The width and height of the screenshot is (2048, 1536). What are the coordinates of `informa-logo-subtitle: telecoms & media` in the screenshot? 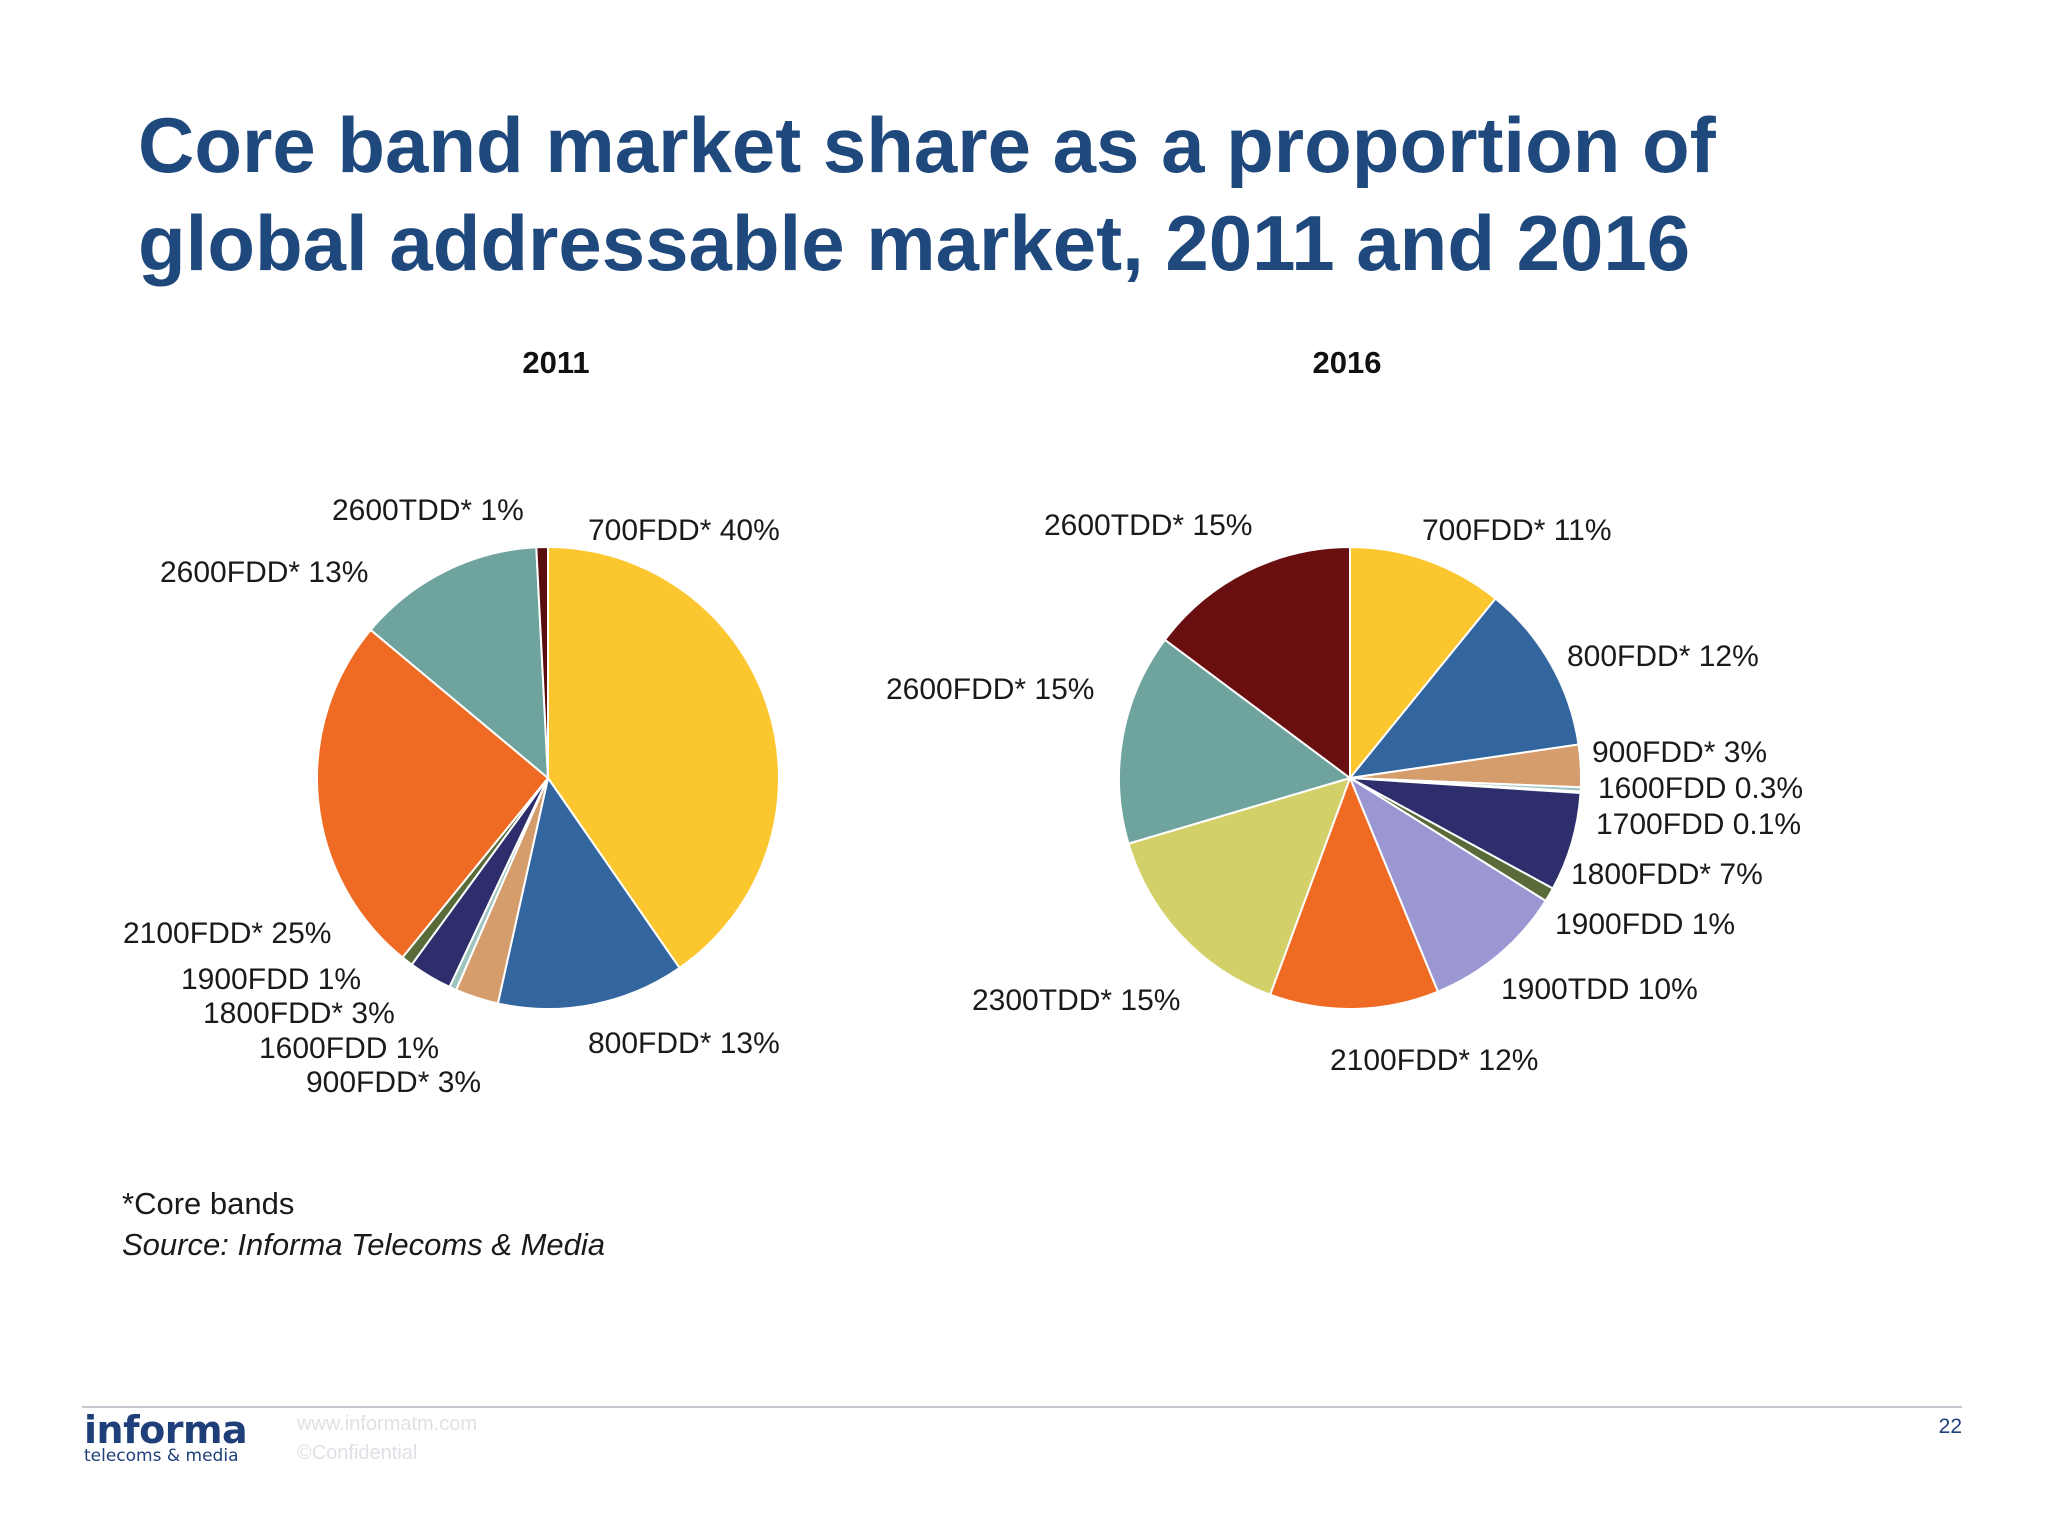 It's located at (161, 1456).